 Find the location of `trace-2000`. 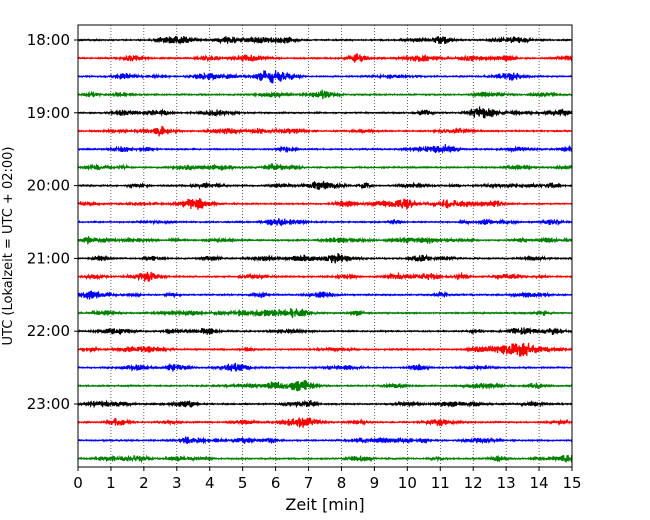

trace-2000 is located at coordinates (325, 185).